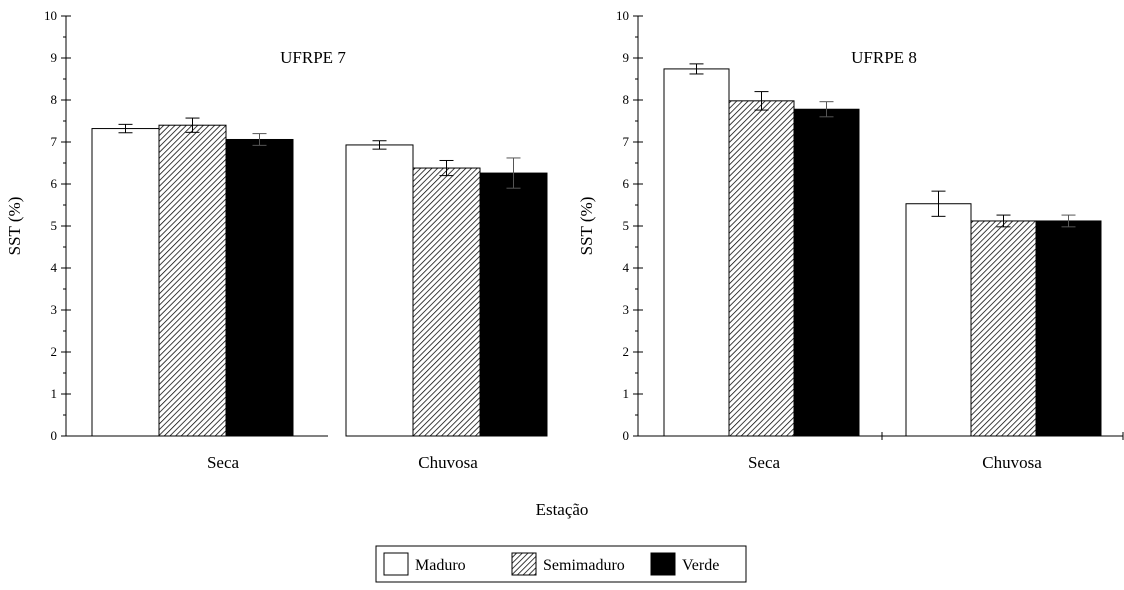  I want to click on legend-swatch-semimaduro, so click(524, 564).